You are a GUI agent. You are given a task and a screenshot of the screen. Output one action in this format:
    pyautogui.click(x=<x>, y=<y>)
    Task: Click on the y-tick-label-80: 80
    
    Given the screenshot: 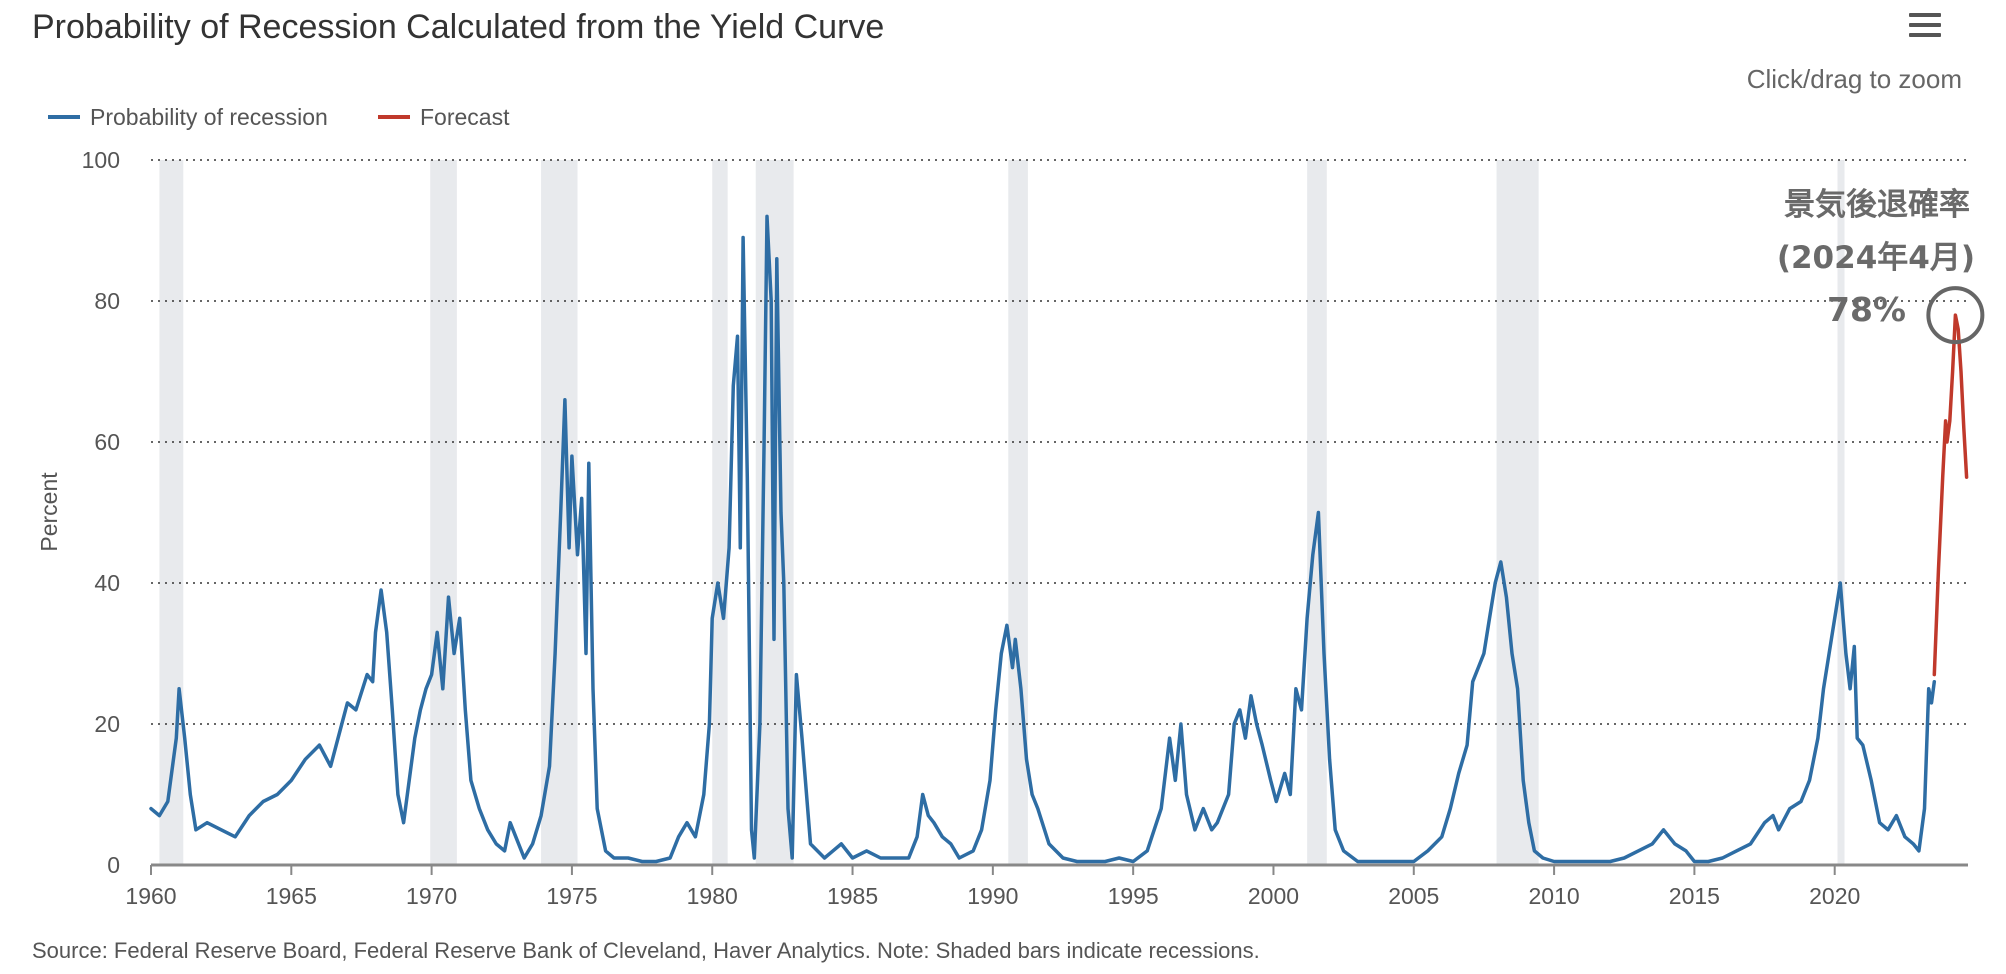 What is the action you would take?
    pyautogui.click(x=107, y=301)
    